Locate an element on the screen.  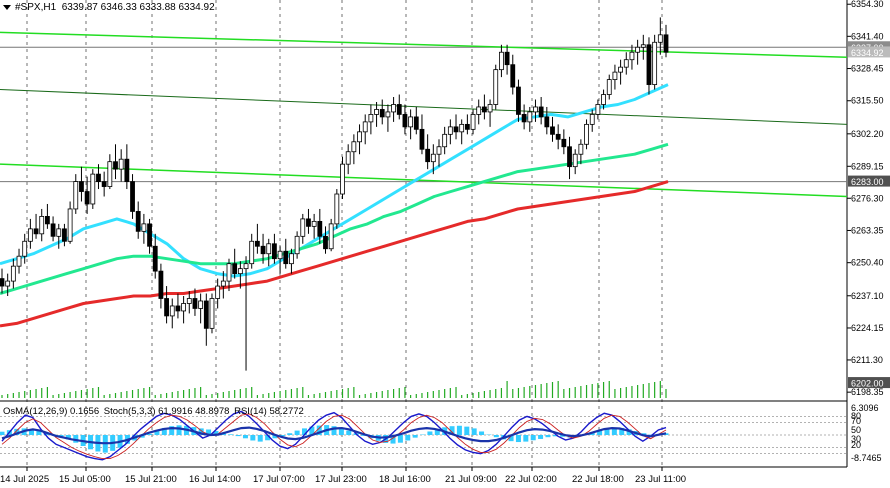
price-tick-label: 6315.50 is located at coordinates (867, 101).